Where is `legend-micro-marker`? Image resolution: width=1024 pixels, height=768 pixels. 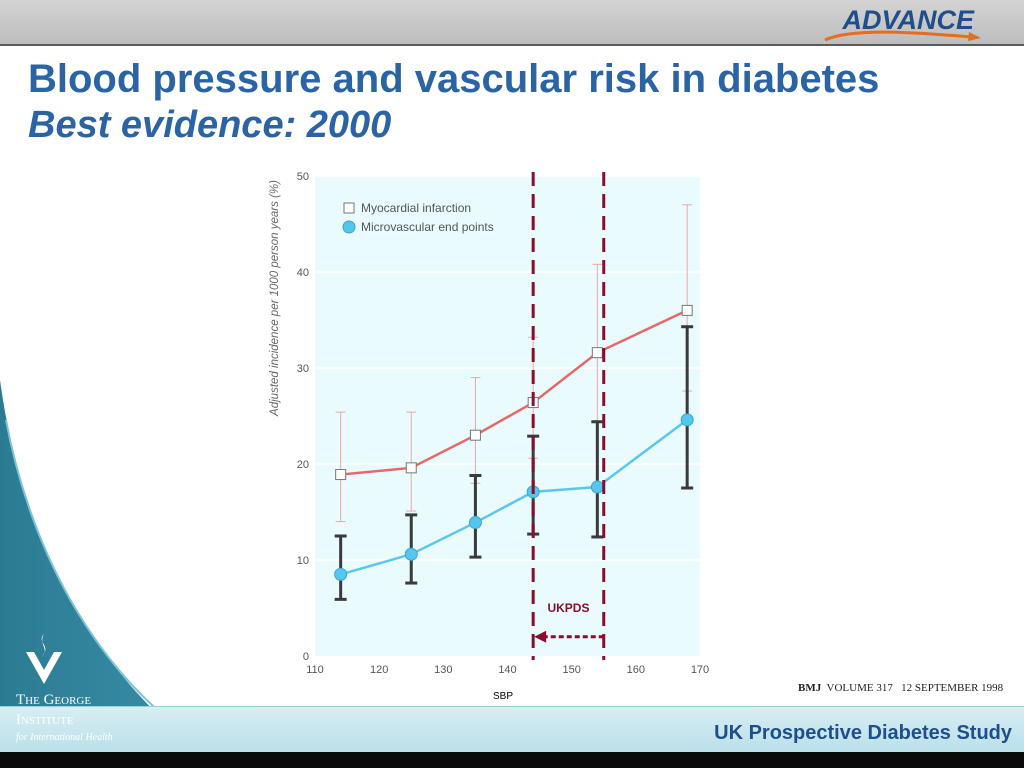 legend-micro-marker is located at coordinates (349, 227).